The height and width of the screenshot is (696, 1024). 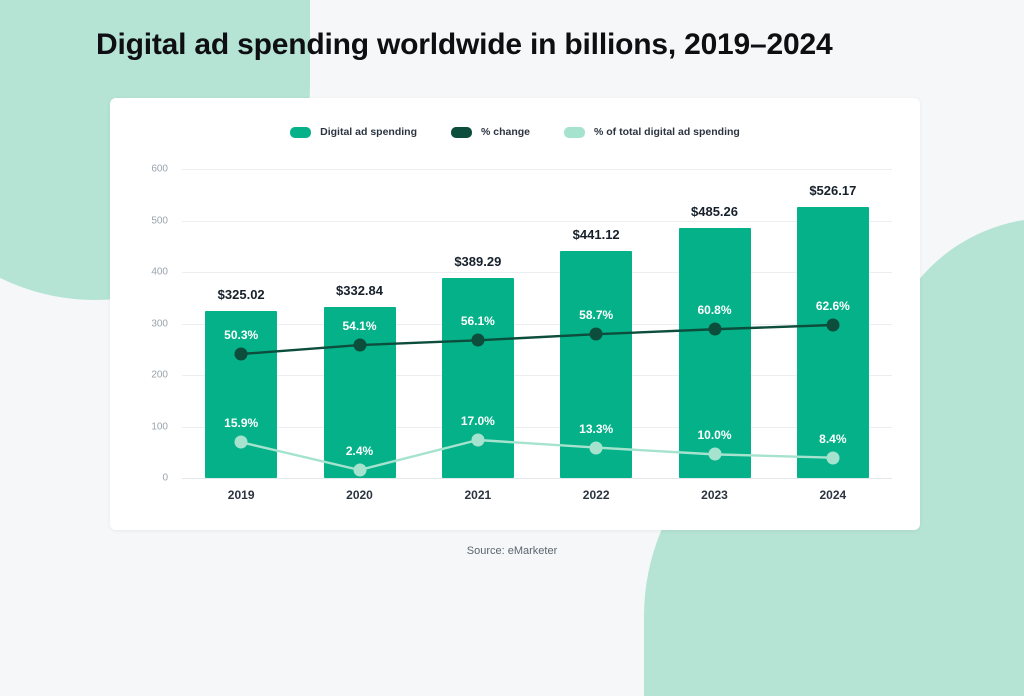 What do you see at coordinates (512, 551) in the screenshot?
I see `source-note: Source: eMarketer` at bounding box center [512, 551].